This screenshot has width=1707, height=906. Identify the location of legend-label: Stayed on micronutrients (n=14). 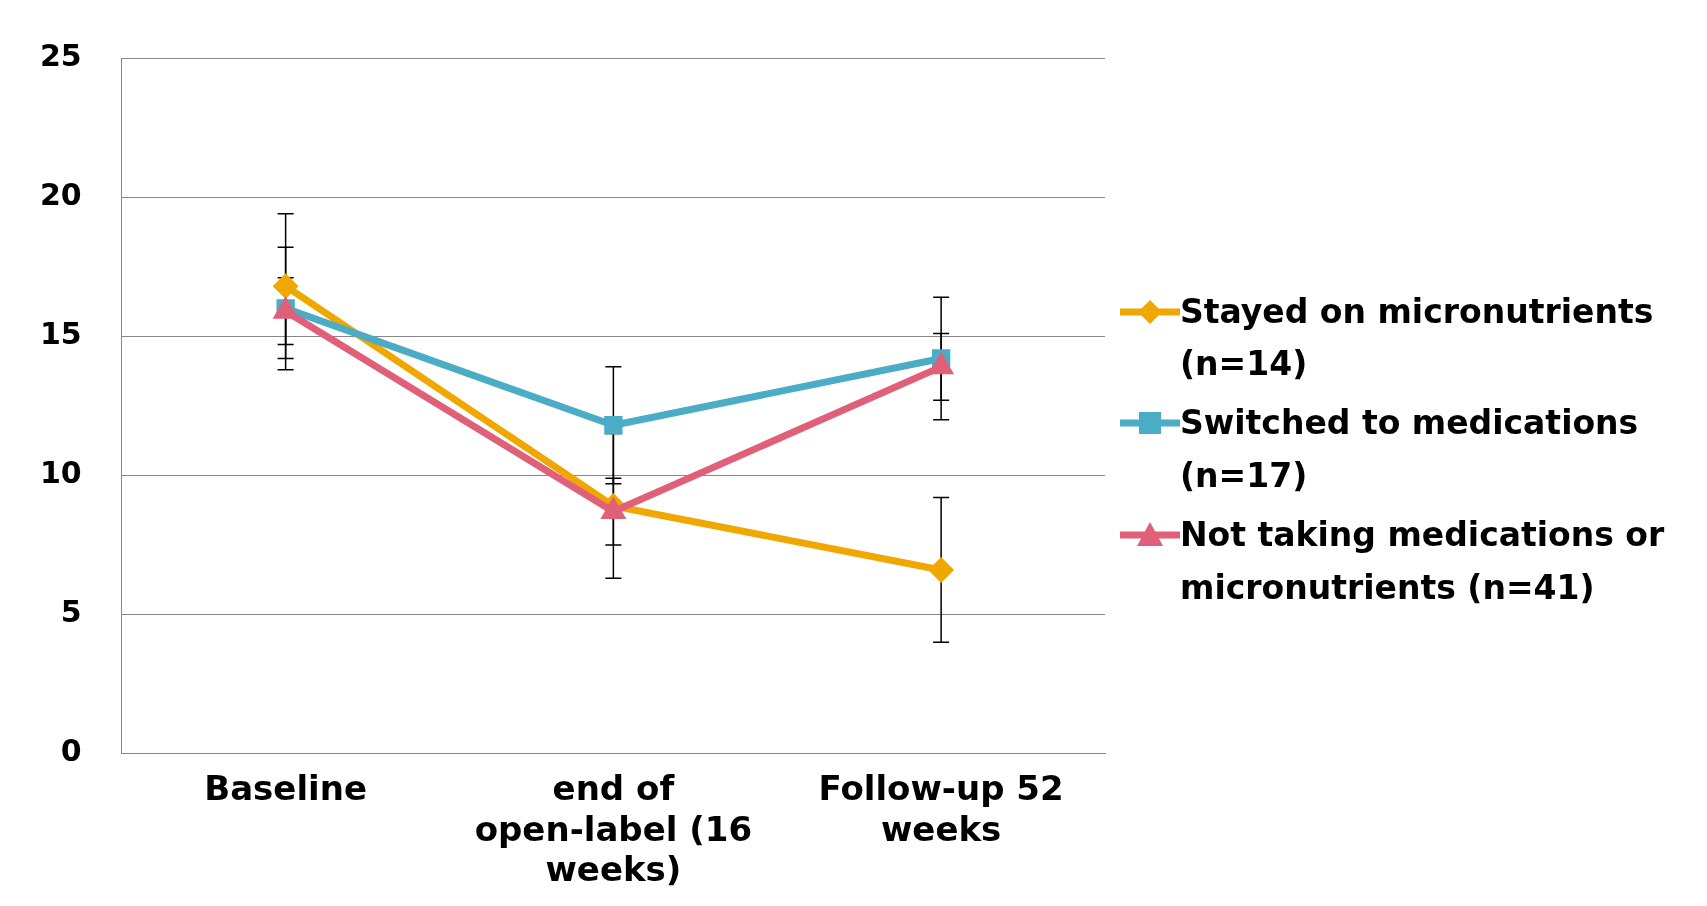
(1417, 338).